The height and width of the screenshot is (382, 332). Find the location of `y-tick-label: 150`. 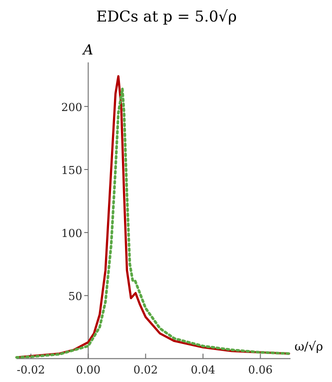

y-tick-label: 150 is located at coordinates (71, 170).